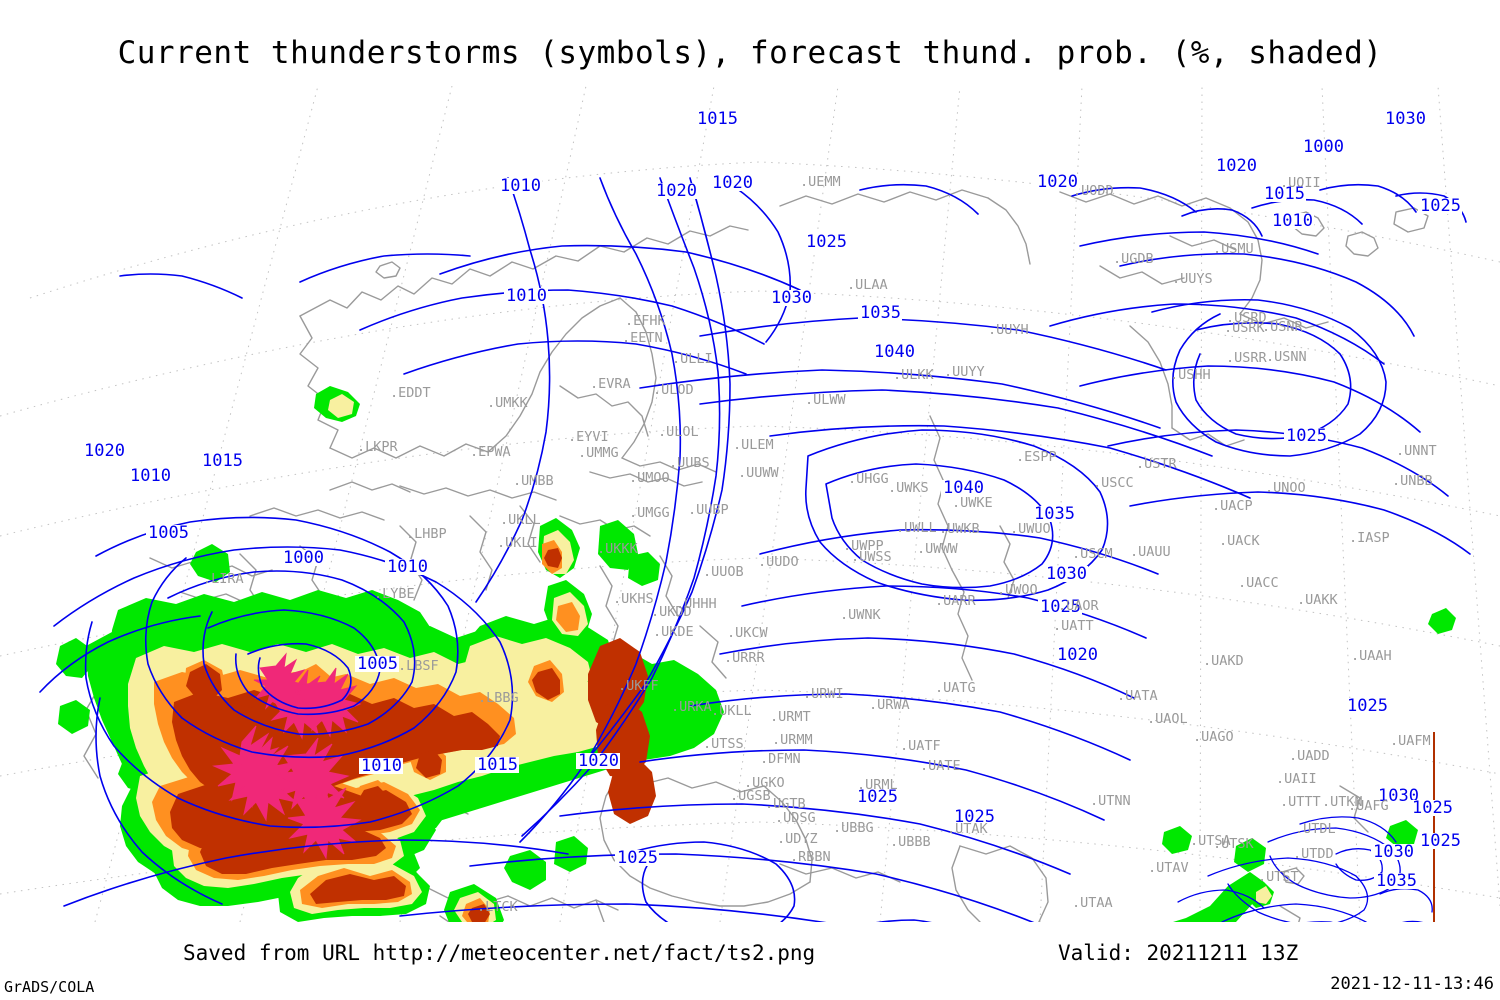  What do you see at coordinates (1396, 881) in the screenshot?
I see `isobar-label-item: 1035` at bounding box center [1396, 881].